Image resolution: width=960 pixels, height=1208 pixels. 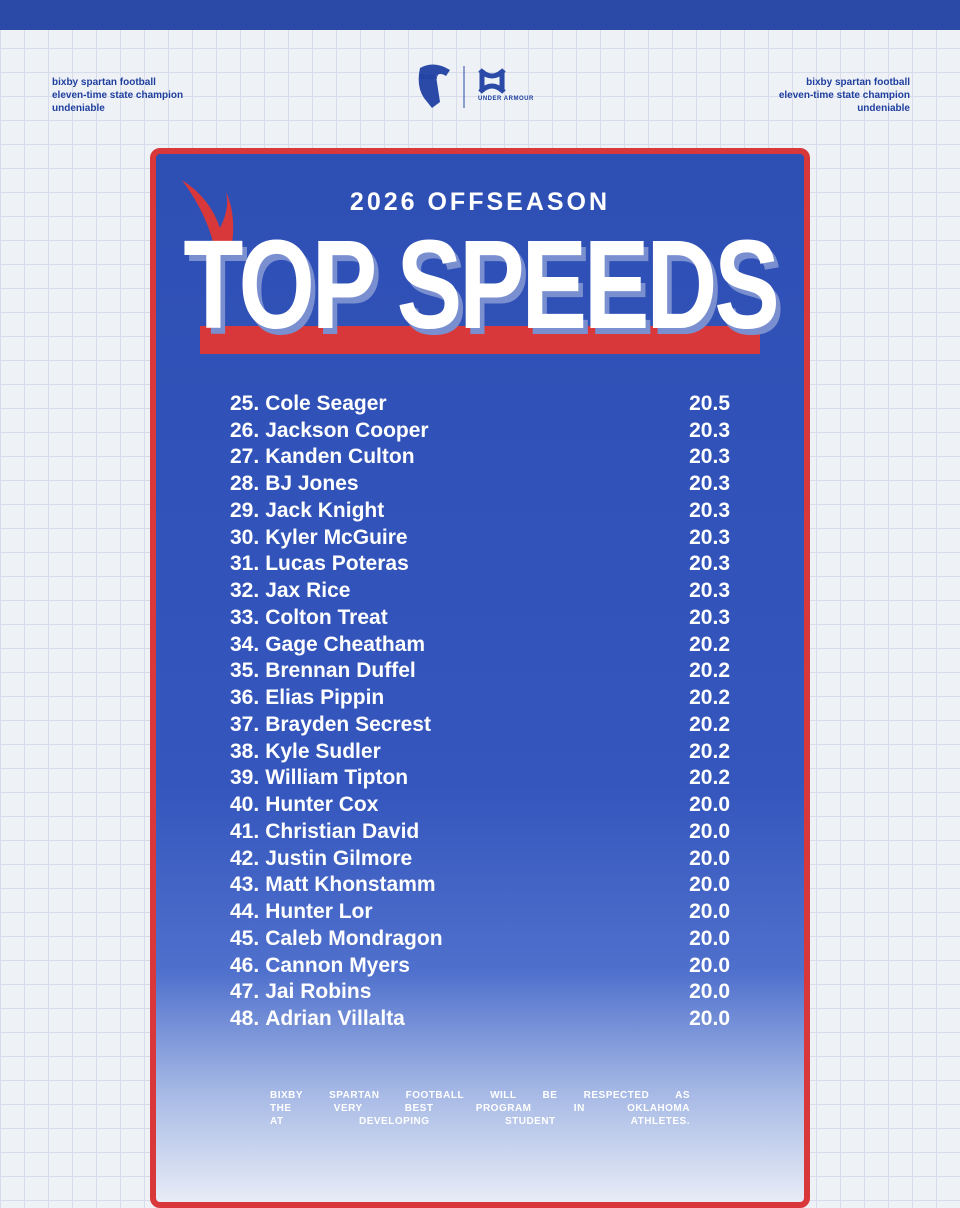 What do you see at coordinates (337, 965) in the screenshot?
I see `player-name: Cannon Myers` at bounding box center [337, 965].